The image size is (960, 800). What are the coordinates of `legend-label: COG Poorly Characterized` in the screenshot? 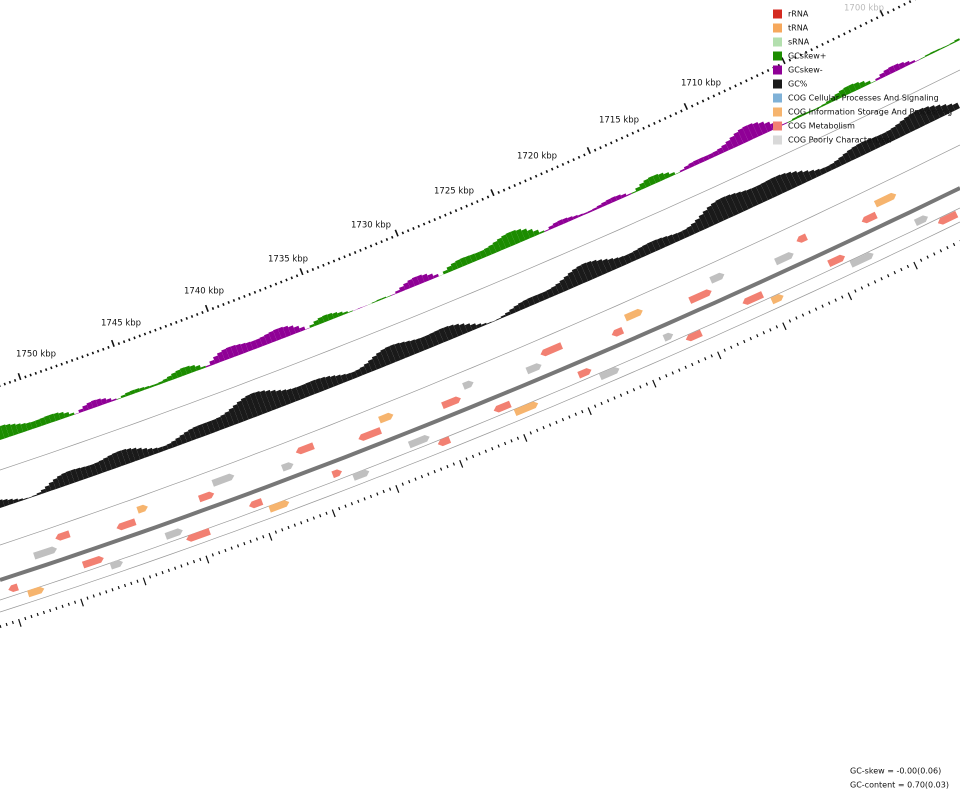 It's located at (840, 140).